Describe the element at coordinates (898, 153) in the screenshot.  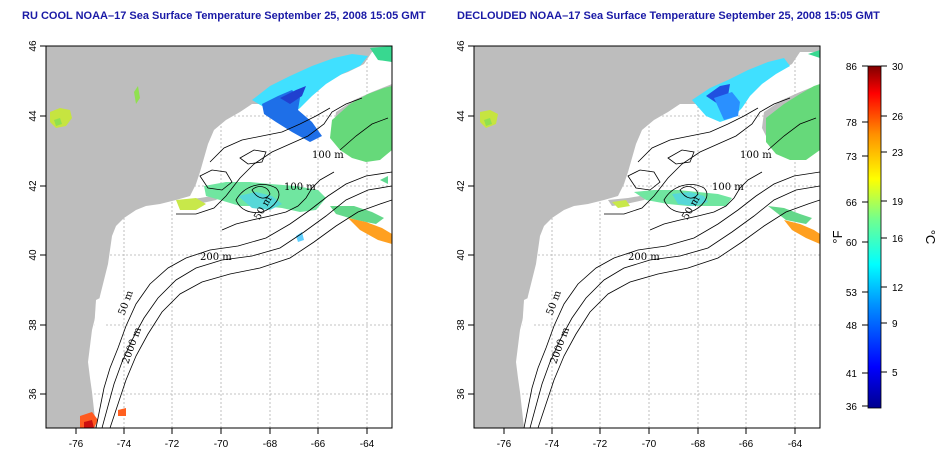
I see `c-tick-label: 23` at that location.